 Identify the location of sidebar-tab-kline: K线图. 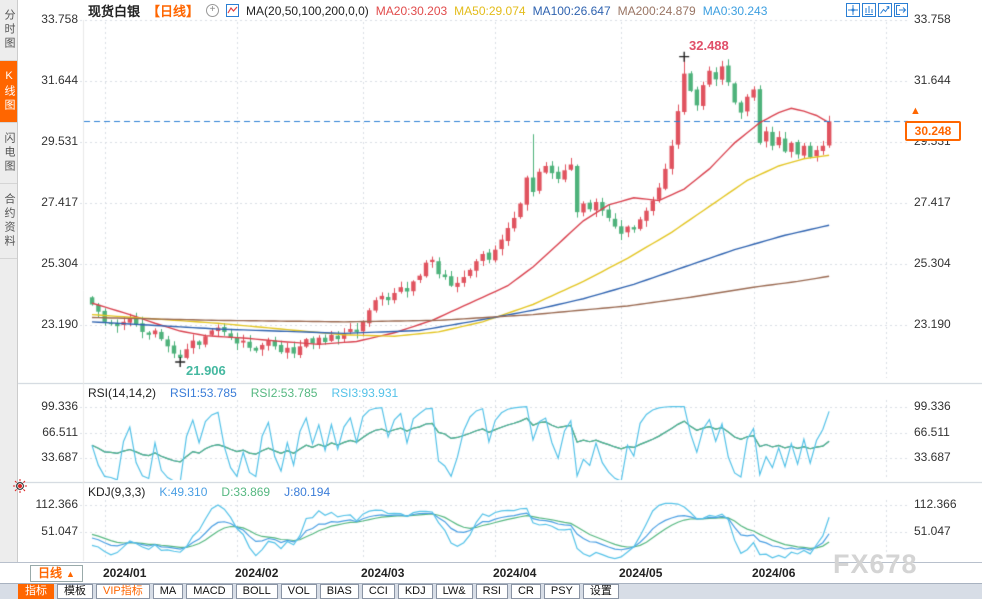
(8, 92).